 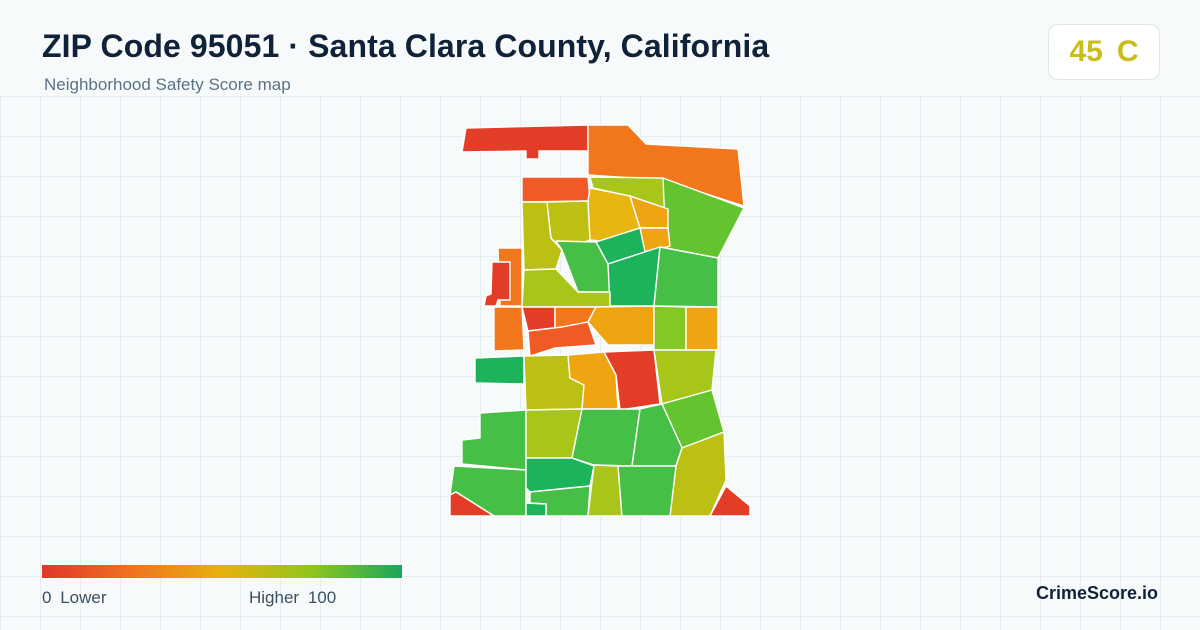 What do you see at coordinates (274, 597) in the screenshot?
I see `legend-high-label: Higher` at bounding box center [274, 597].